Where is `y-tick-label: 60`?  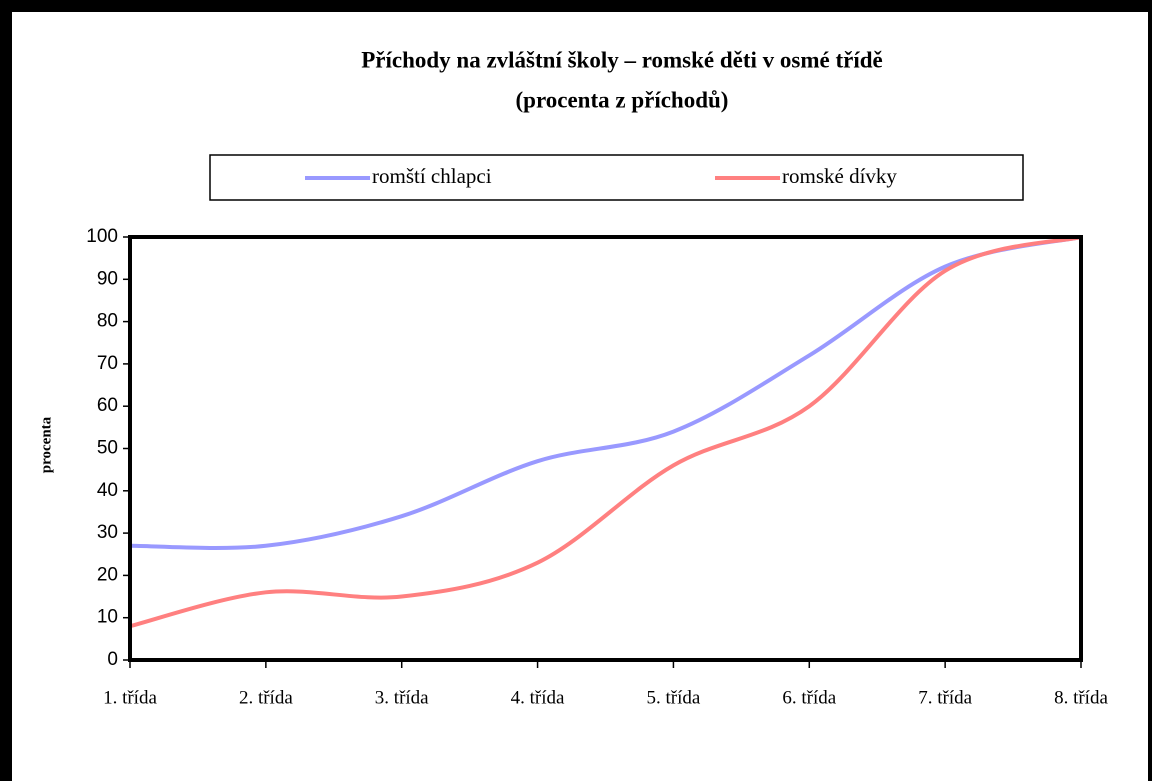 y-tick-label: 60 is located at coordinates (107, 405).